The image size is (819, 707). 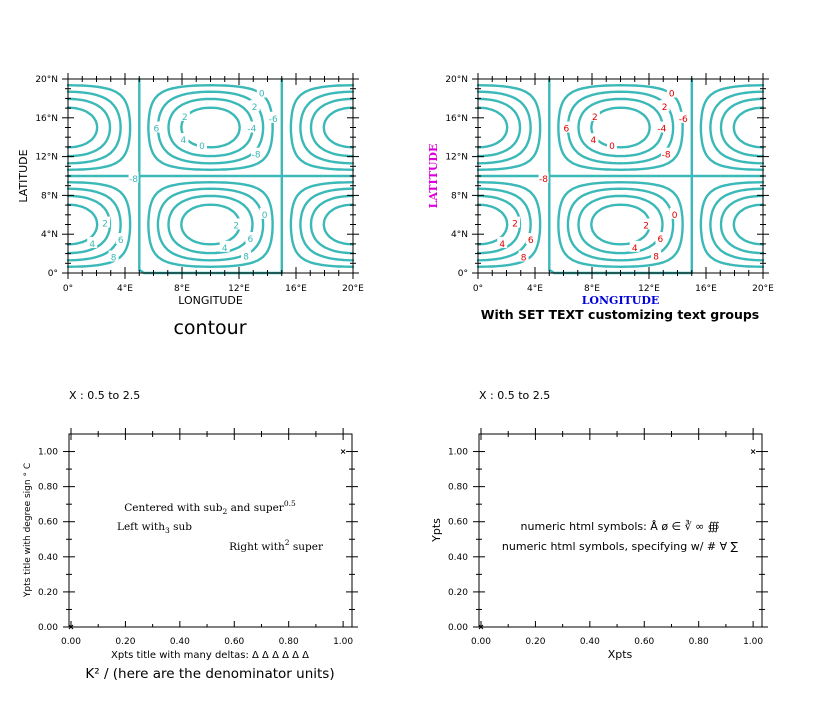 I want to click on contour-level--2, so click(x=620, y=176).